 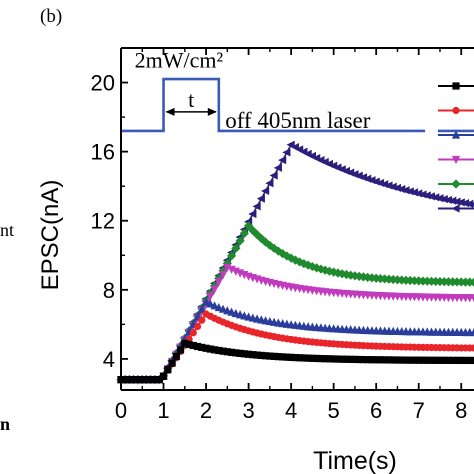 What do you see at coordinates (103, 221) in the screenshot?
I see `y-tick-label: 12` at bounding box center [103, 221].